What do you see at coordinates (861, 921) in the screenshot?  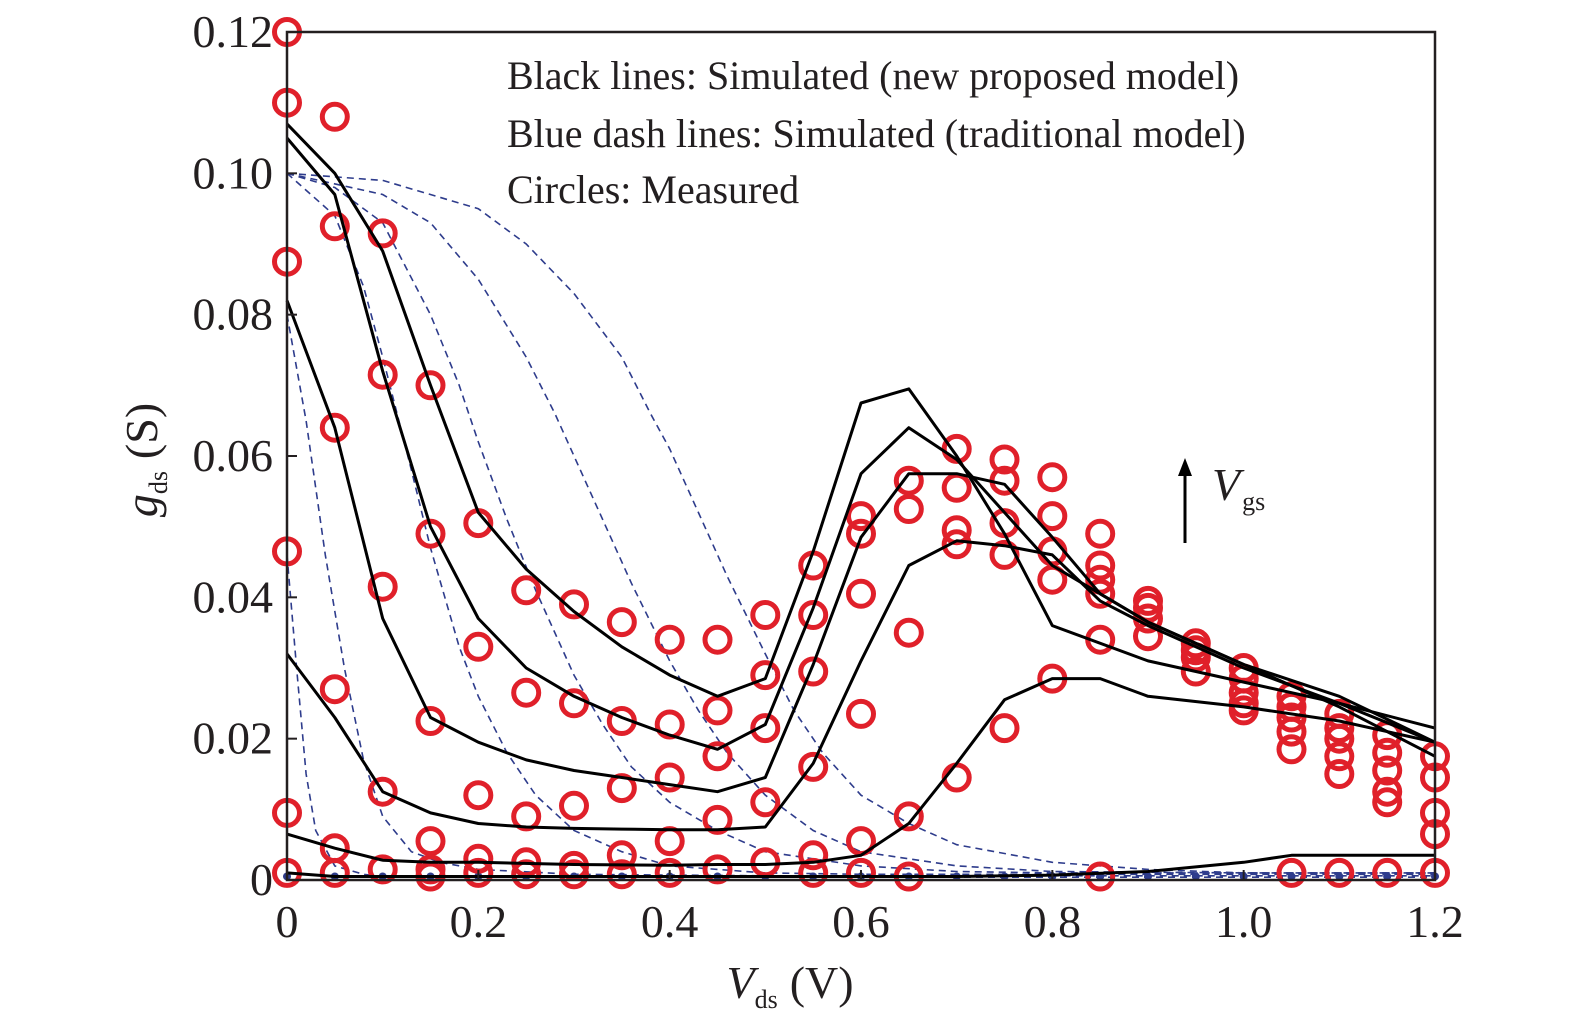 I see `x-tick-label: 0.6` at bounding box center [861, 921].